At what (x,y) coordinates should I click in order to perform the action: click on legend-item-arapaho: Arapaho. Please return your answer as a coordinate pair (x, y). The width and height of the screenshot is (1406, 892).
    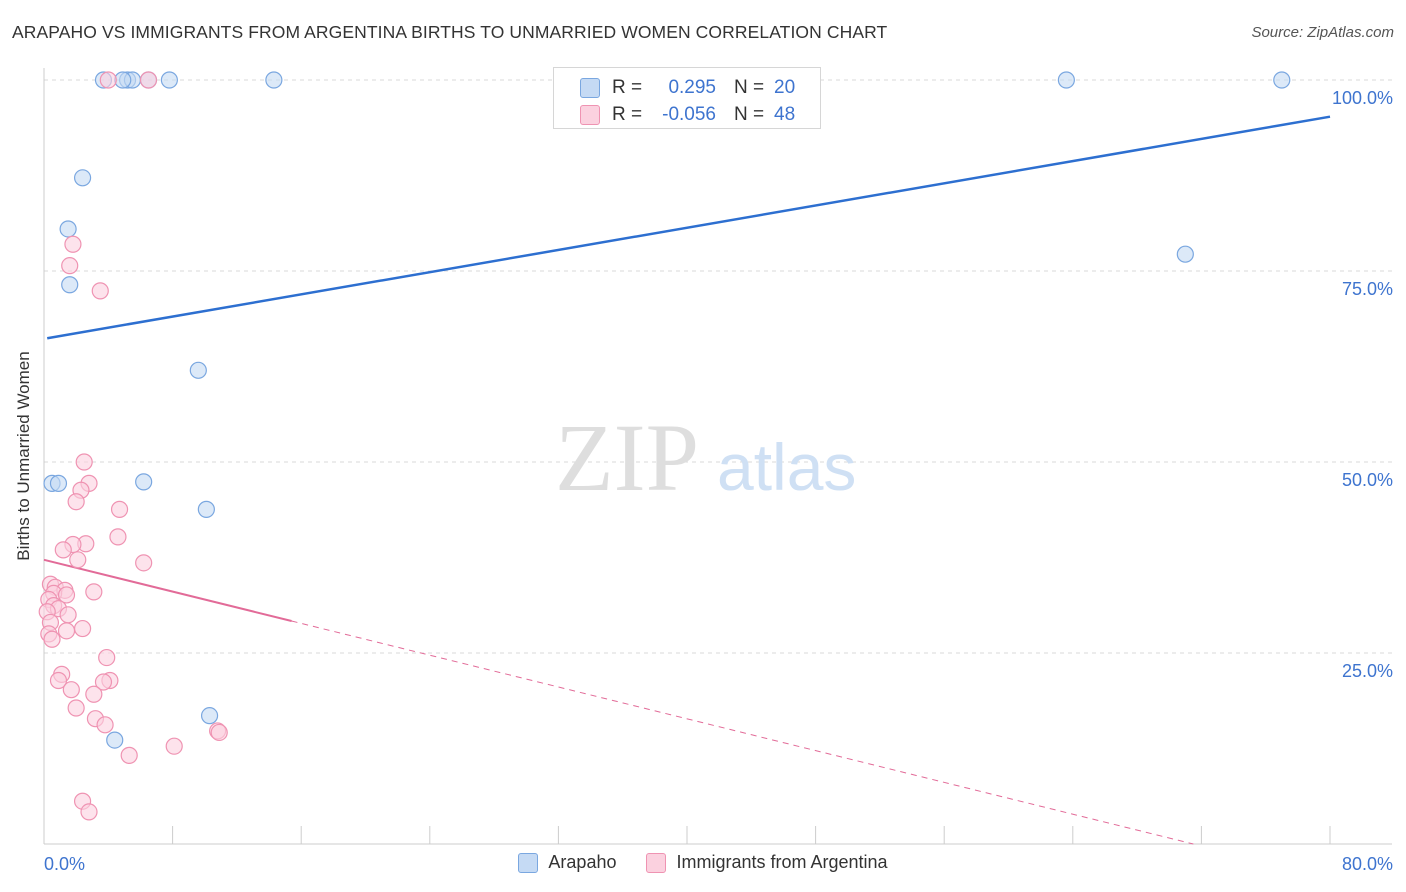
    Looking at the image, I should click on (567, 862).